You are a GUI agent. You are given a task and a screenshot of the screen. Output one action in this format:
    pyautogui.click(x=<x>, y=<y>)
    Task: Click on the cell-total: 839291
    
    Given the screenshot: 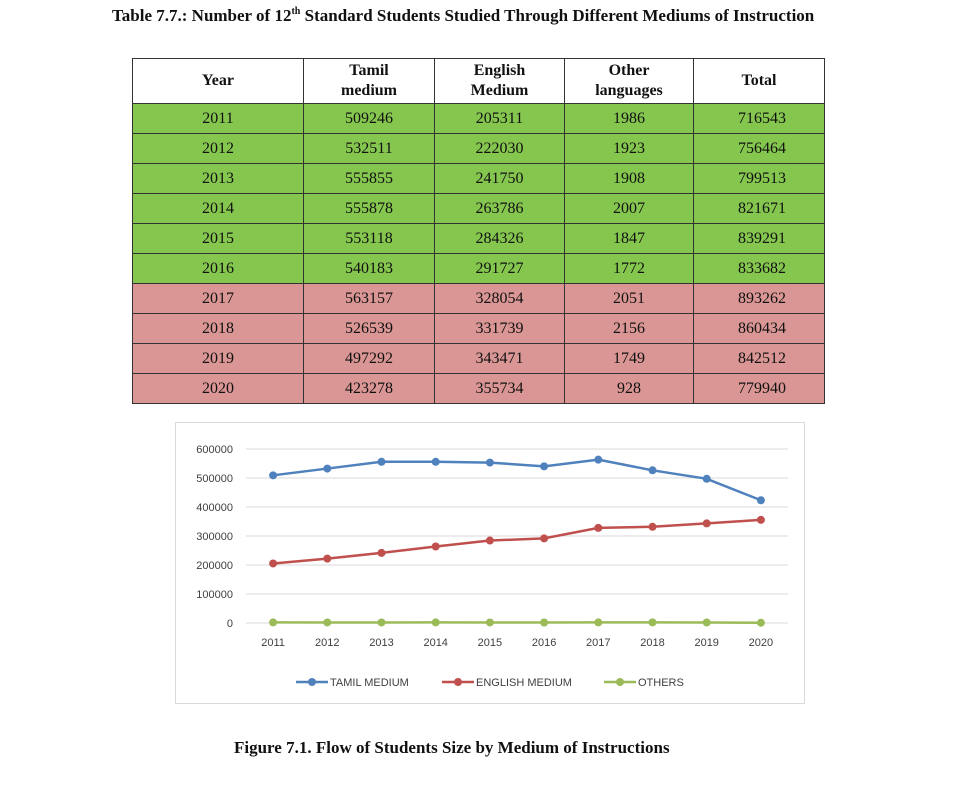 What is the action you would take?
    pyautogui.click(x=759, y=238)
    